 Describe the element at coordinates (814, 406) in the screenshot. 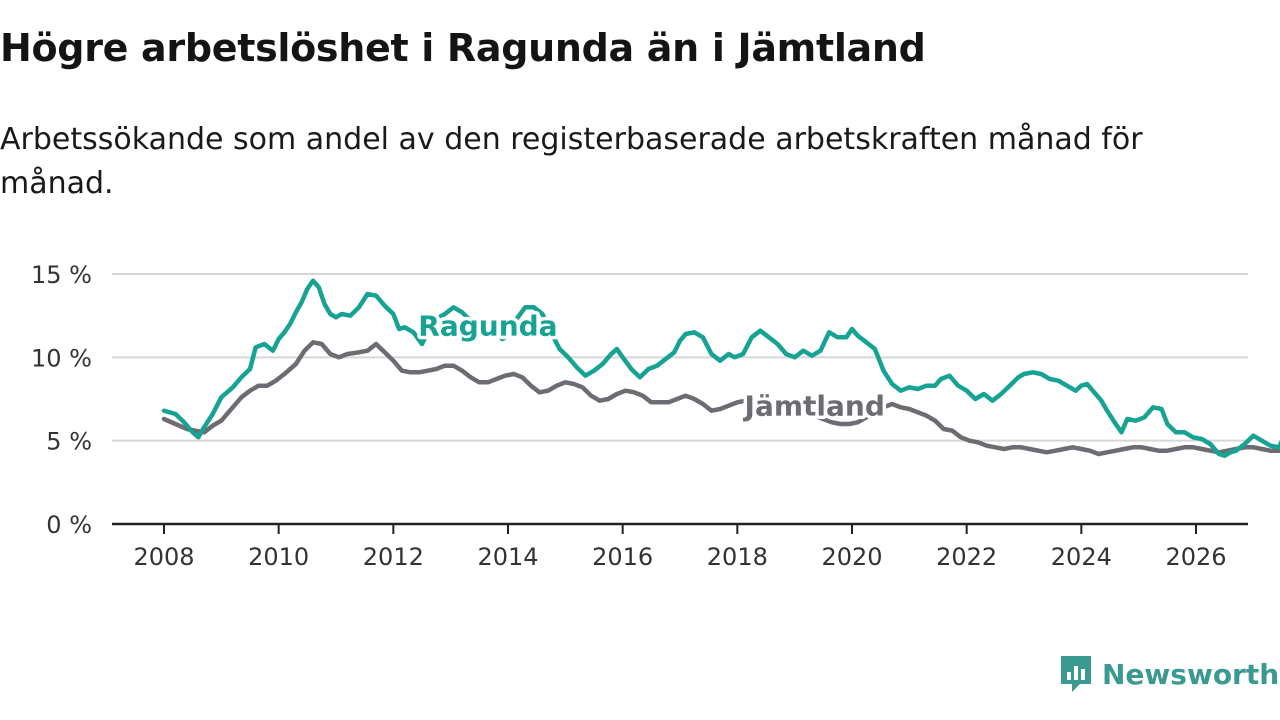

I see `series-label-jmtland: Jämtland` at that location.